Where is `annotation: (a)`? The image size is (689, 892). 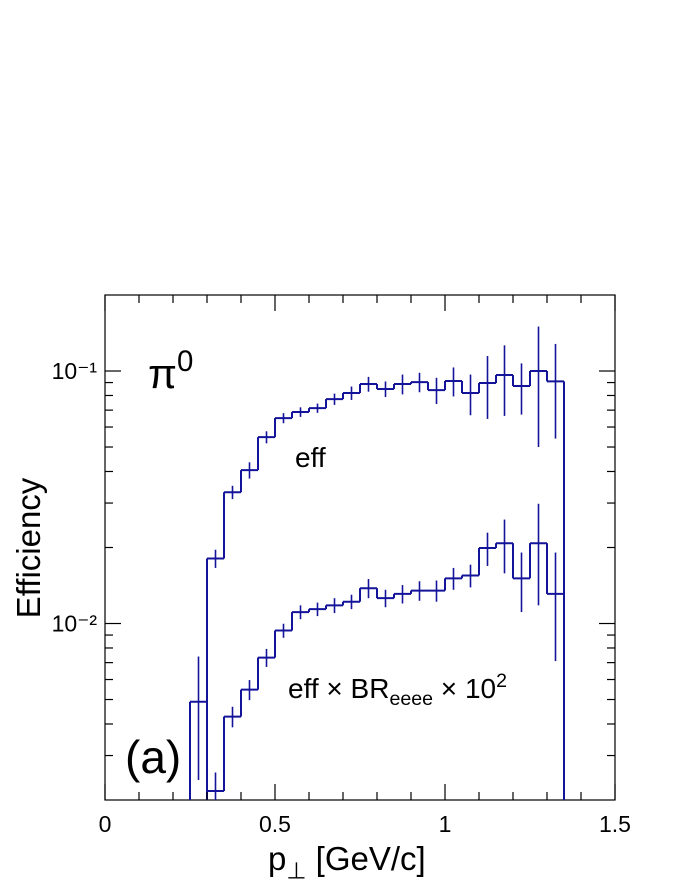
annotation: (a) is located at coordinates (153, 757).